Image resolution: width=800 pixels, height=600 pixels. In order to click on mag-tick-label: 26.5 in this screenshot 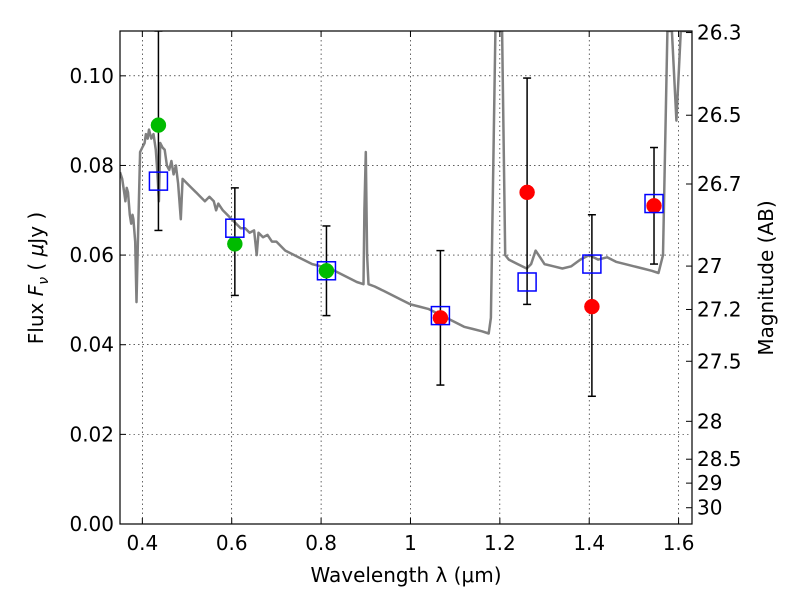, I will do `click(719, 115)`.